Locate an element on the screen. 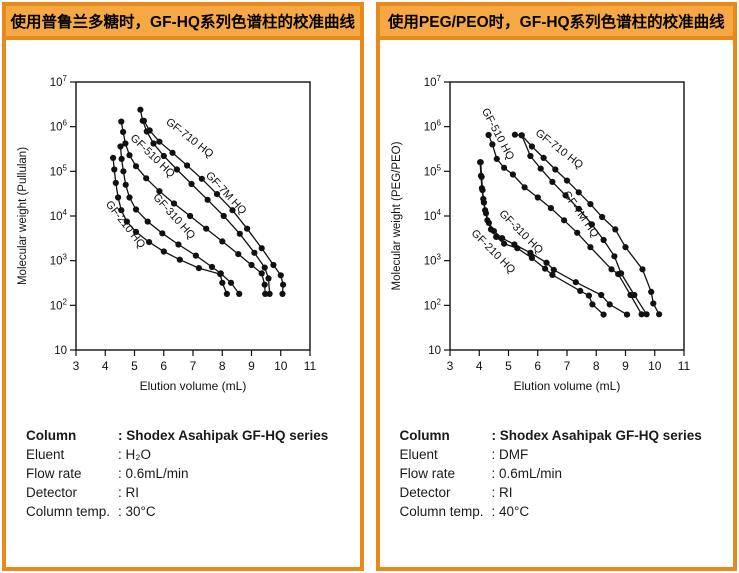 The image size is (739, 573). condition-label: Flow rate is located at coordinates (427, 473).